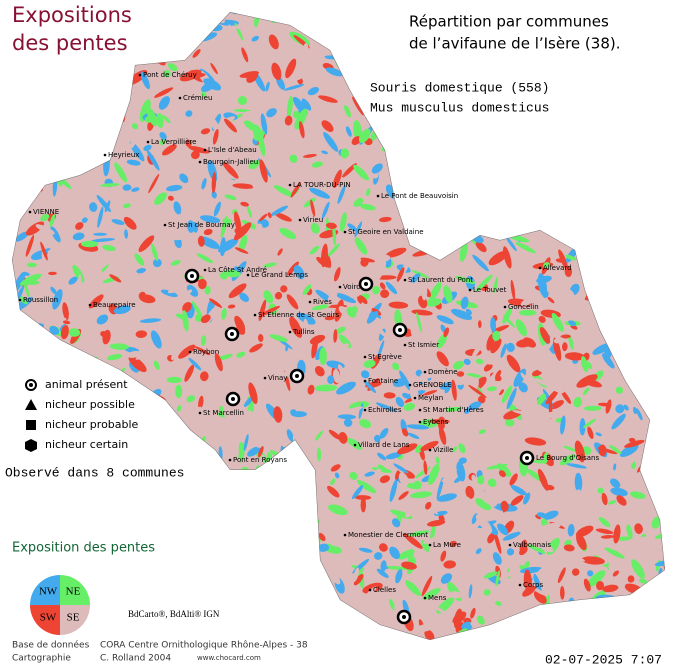 Image resolution: width=675 pixels, height=672 pixels. What do you see at coordinates (51, 645) in the screenshot?
I see `footer-label: Base de données` at bounding box center [51, 645].